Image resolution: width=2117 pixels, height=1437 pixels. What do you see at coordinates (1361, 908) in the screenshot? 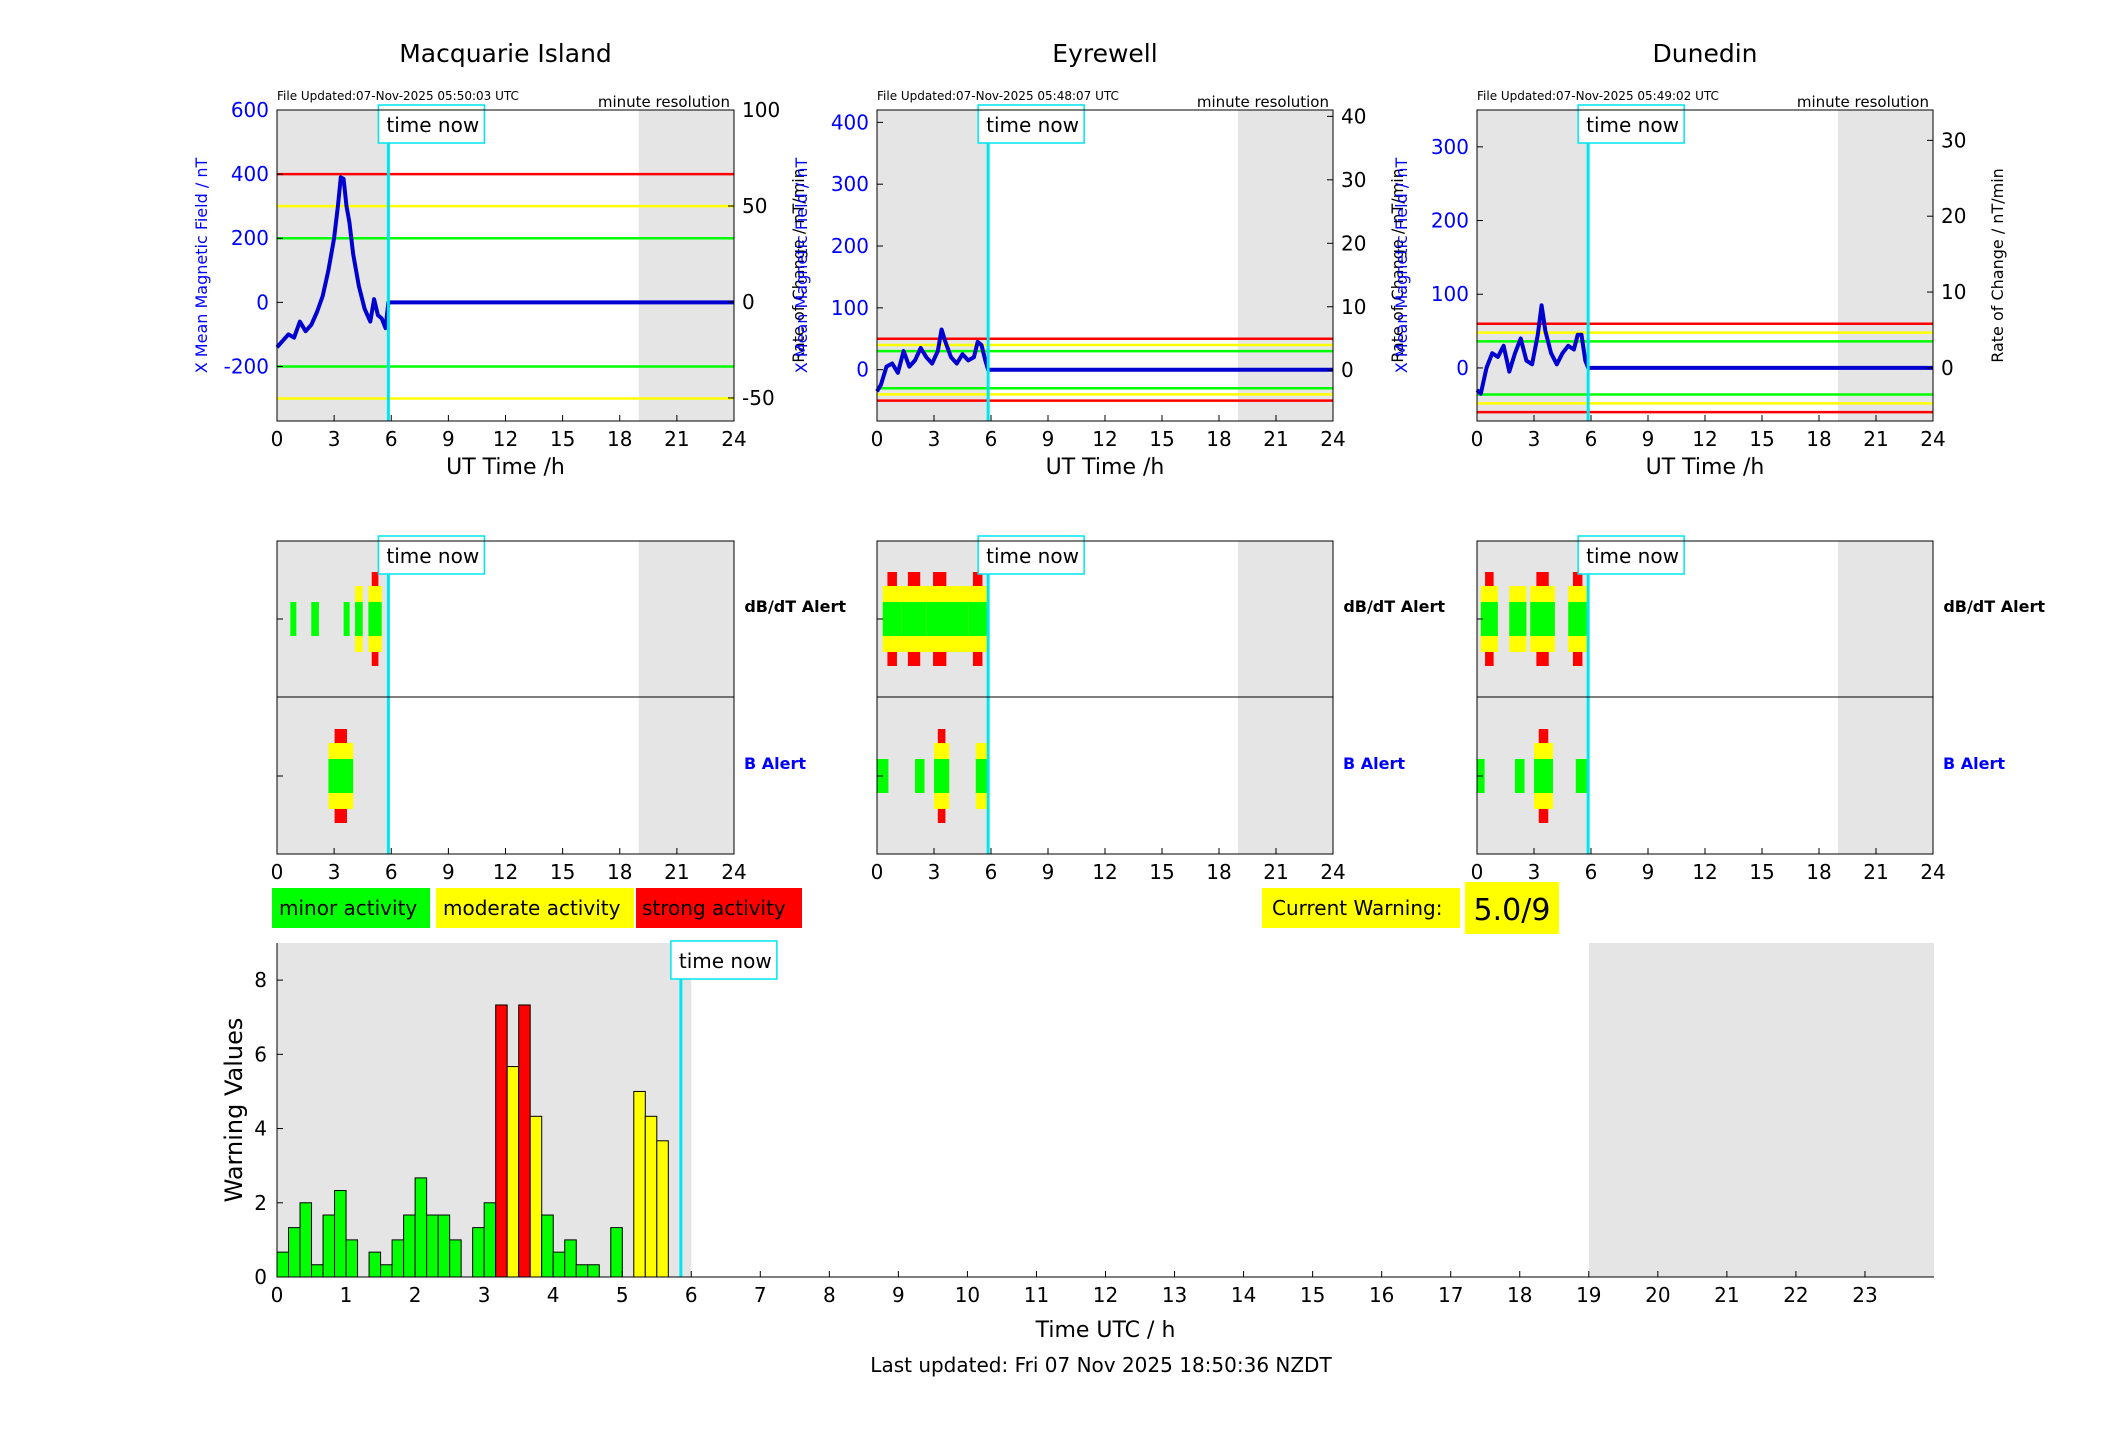
I see `current-warning-label-box` at bounding box center [1361, 908].